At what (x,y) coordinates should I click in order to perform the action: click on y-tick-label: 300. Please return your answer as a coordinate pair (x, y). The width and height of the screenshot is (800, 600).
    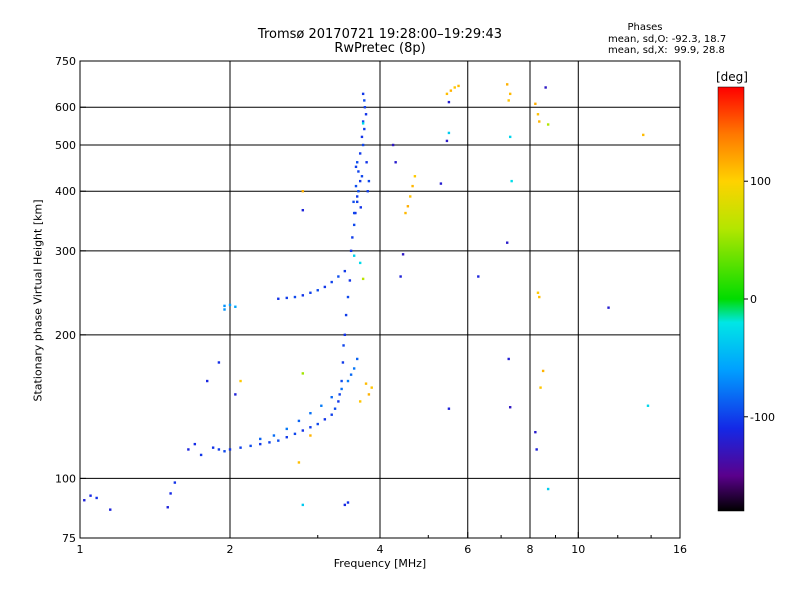
    Looking at the image, I should click on (65, 251).